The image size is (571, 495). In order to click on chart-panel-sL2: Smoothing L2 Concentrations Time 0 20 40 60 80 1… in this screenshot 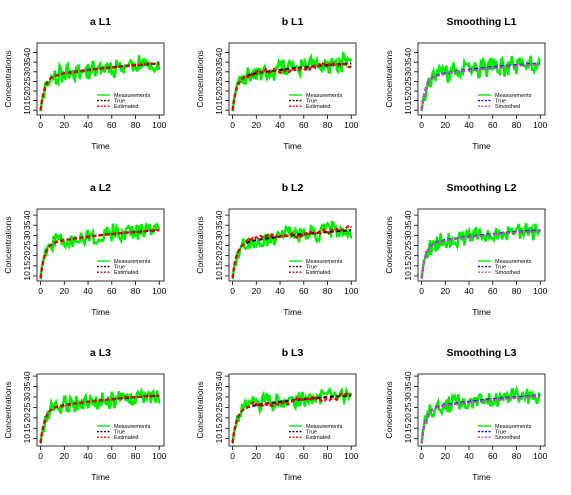, I will do `click(466, 249)`.